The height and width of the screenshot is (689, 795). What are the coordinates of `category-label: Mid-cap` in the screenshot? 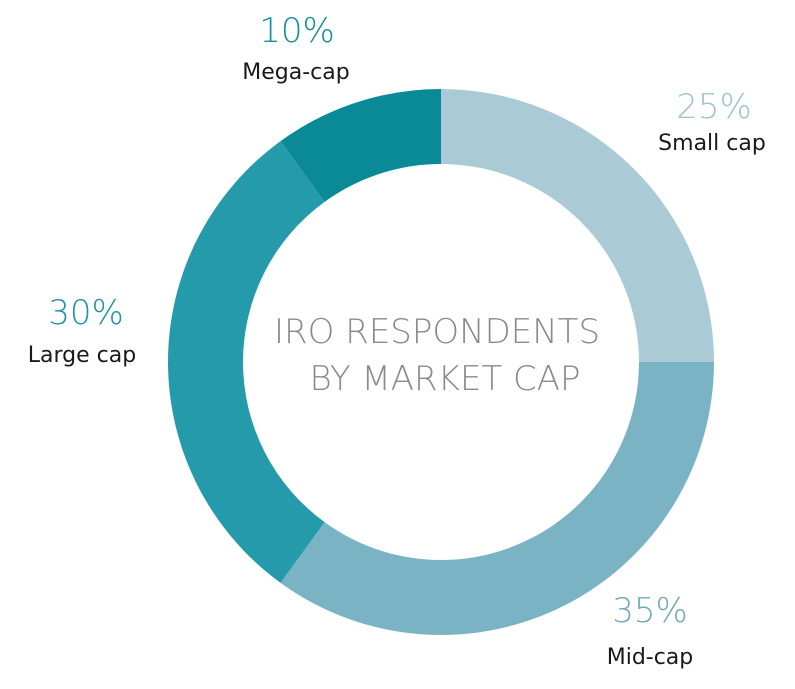 It's located at (650, 657).